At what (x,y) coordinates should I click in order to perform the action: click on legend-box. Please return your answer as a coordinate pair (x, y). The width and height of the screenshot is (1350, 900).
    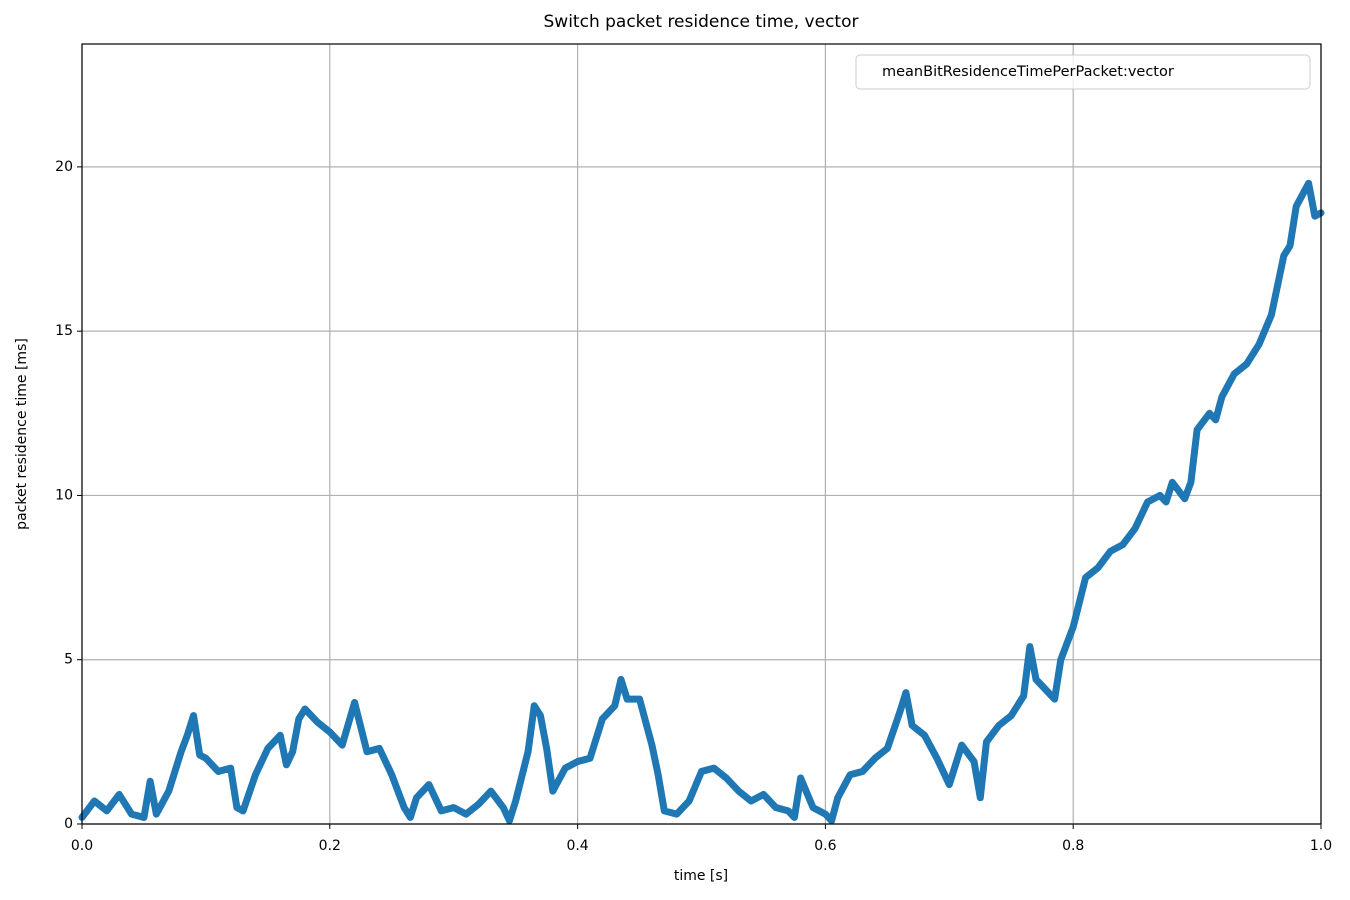
    Looking at the image, I should click on (1083, 72).